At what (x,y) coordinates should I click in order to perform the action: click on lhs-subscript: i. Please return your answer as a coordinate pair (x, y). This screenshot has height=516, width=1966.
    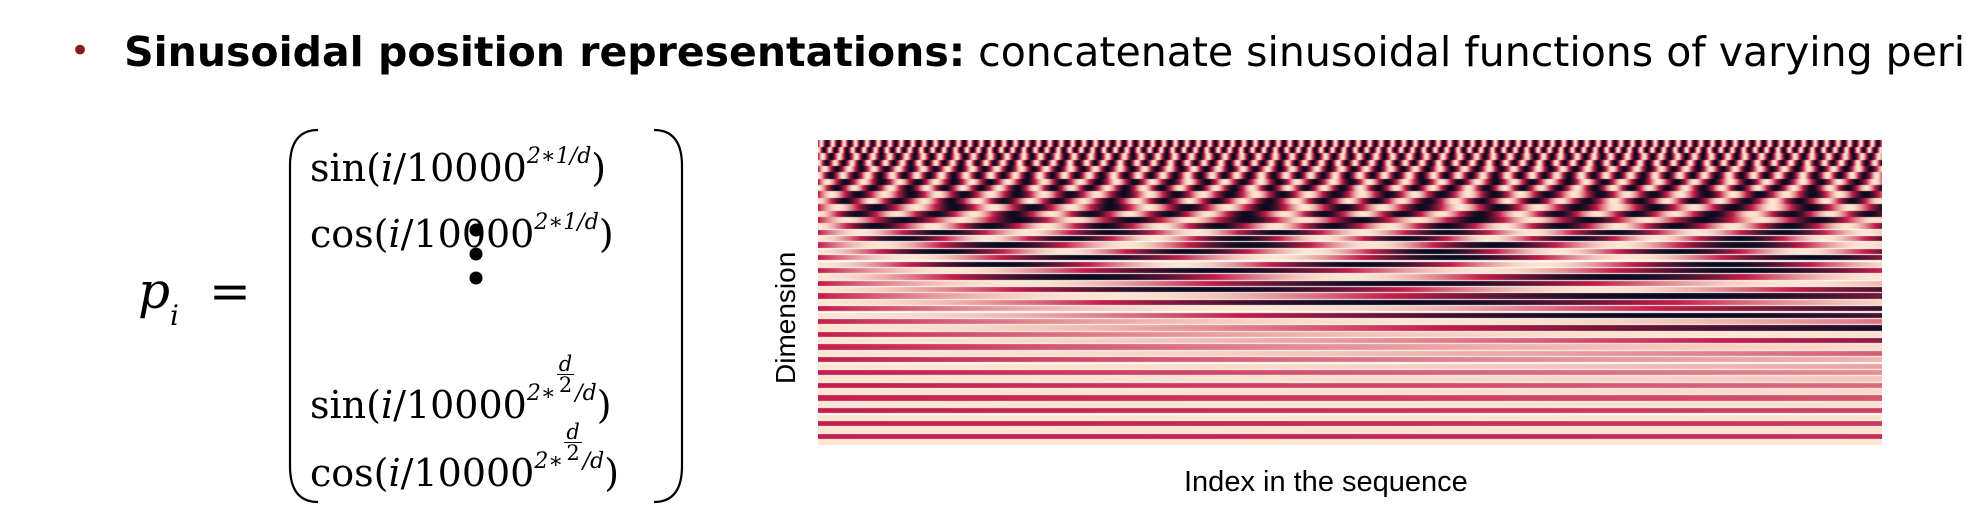
    Looking at the image, I should click on (174, 315).